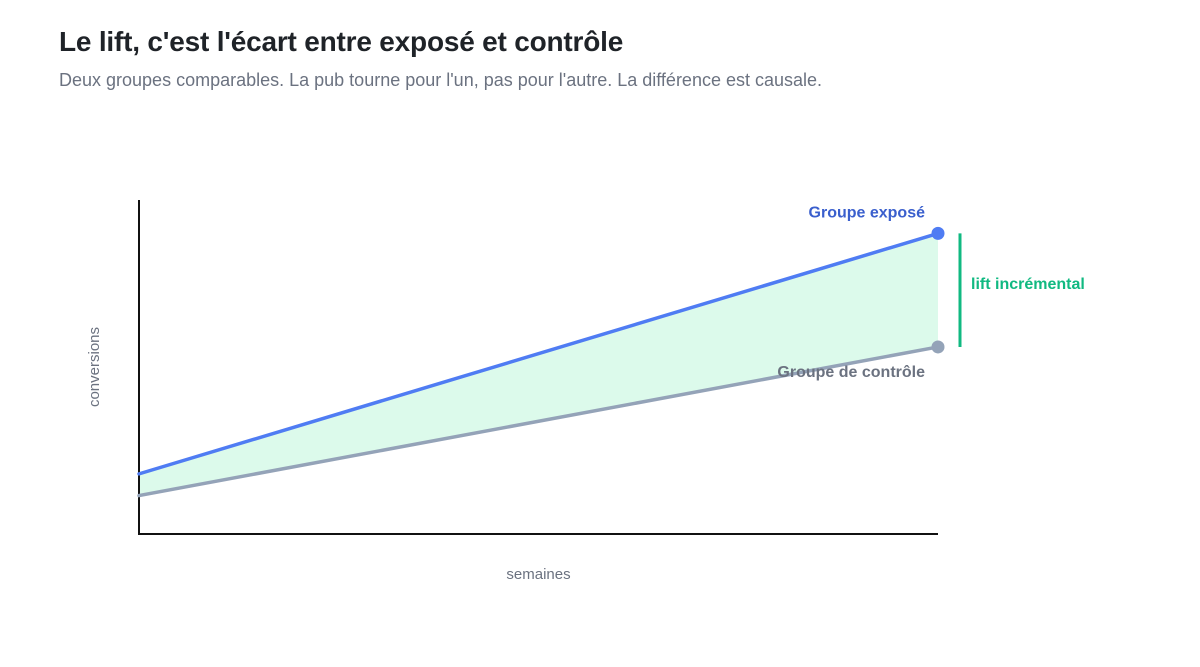 The height and width of the screenshot is (667, 1200). I want to click on control-group-label: Groupe de contrôle, so click(851, 372).